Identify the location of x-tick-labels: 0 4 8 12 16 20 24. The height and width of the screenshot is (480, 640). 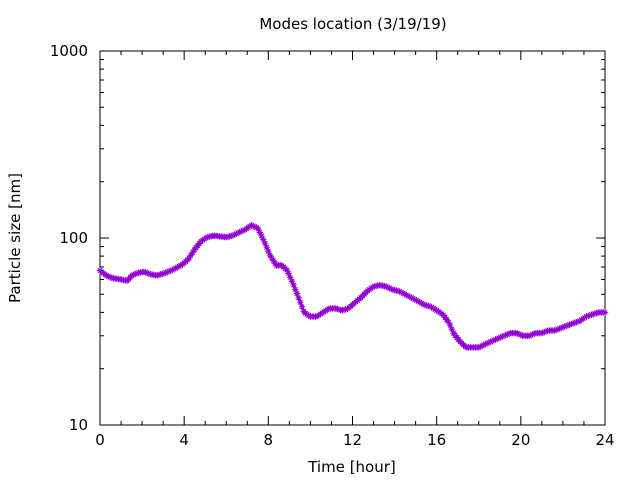
(354, 440).